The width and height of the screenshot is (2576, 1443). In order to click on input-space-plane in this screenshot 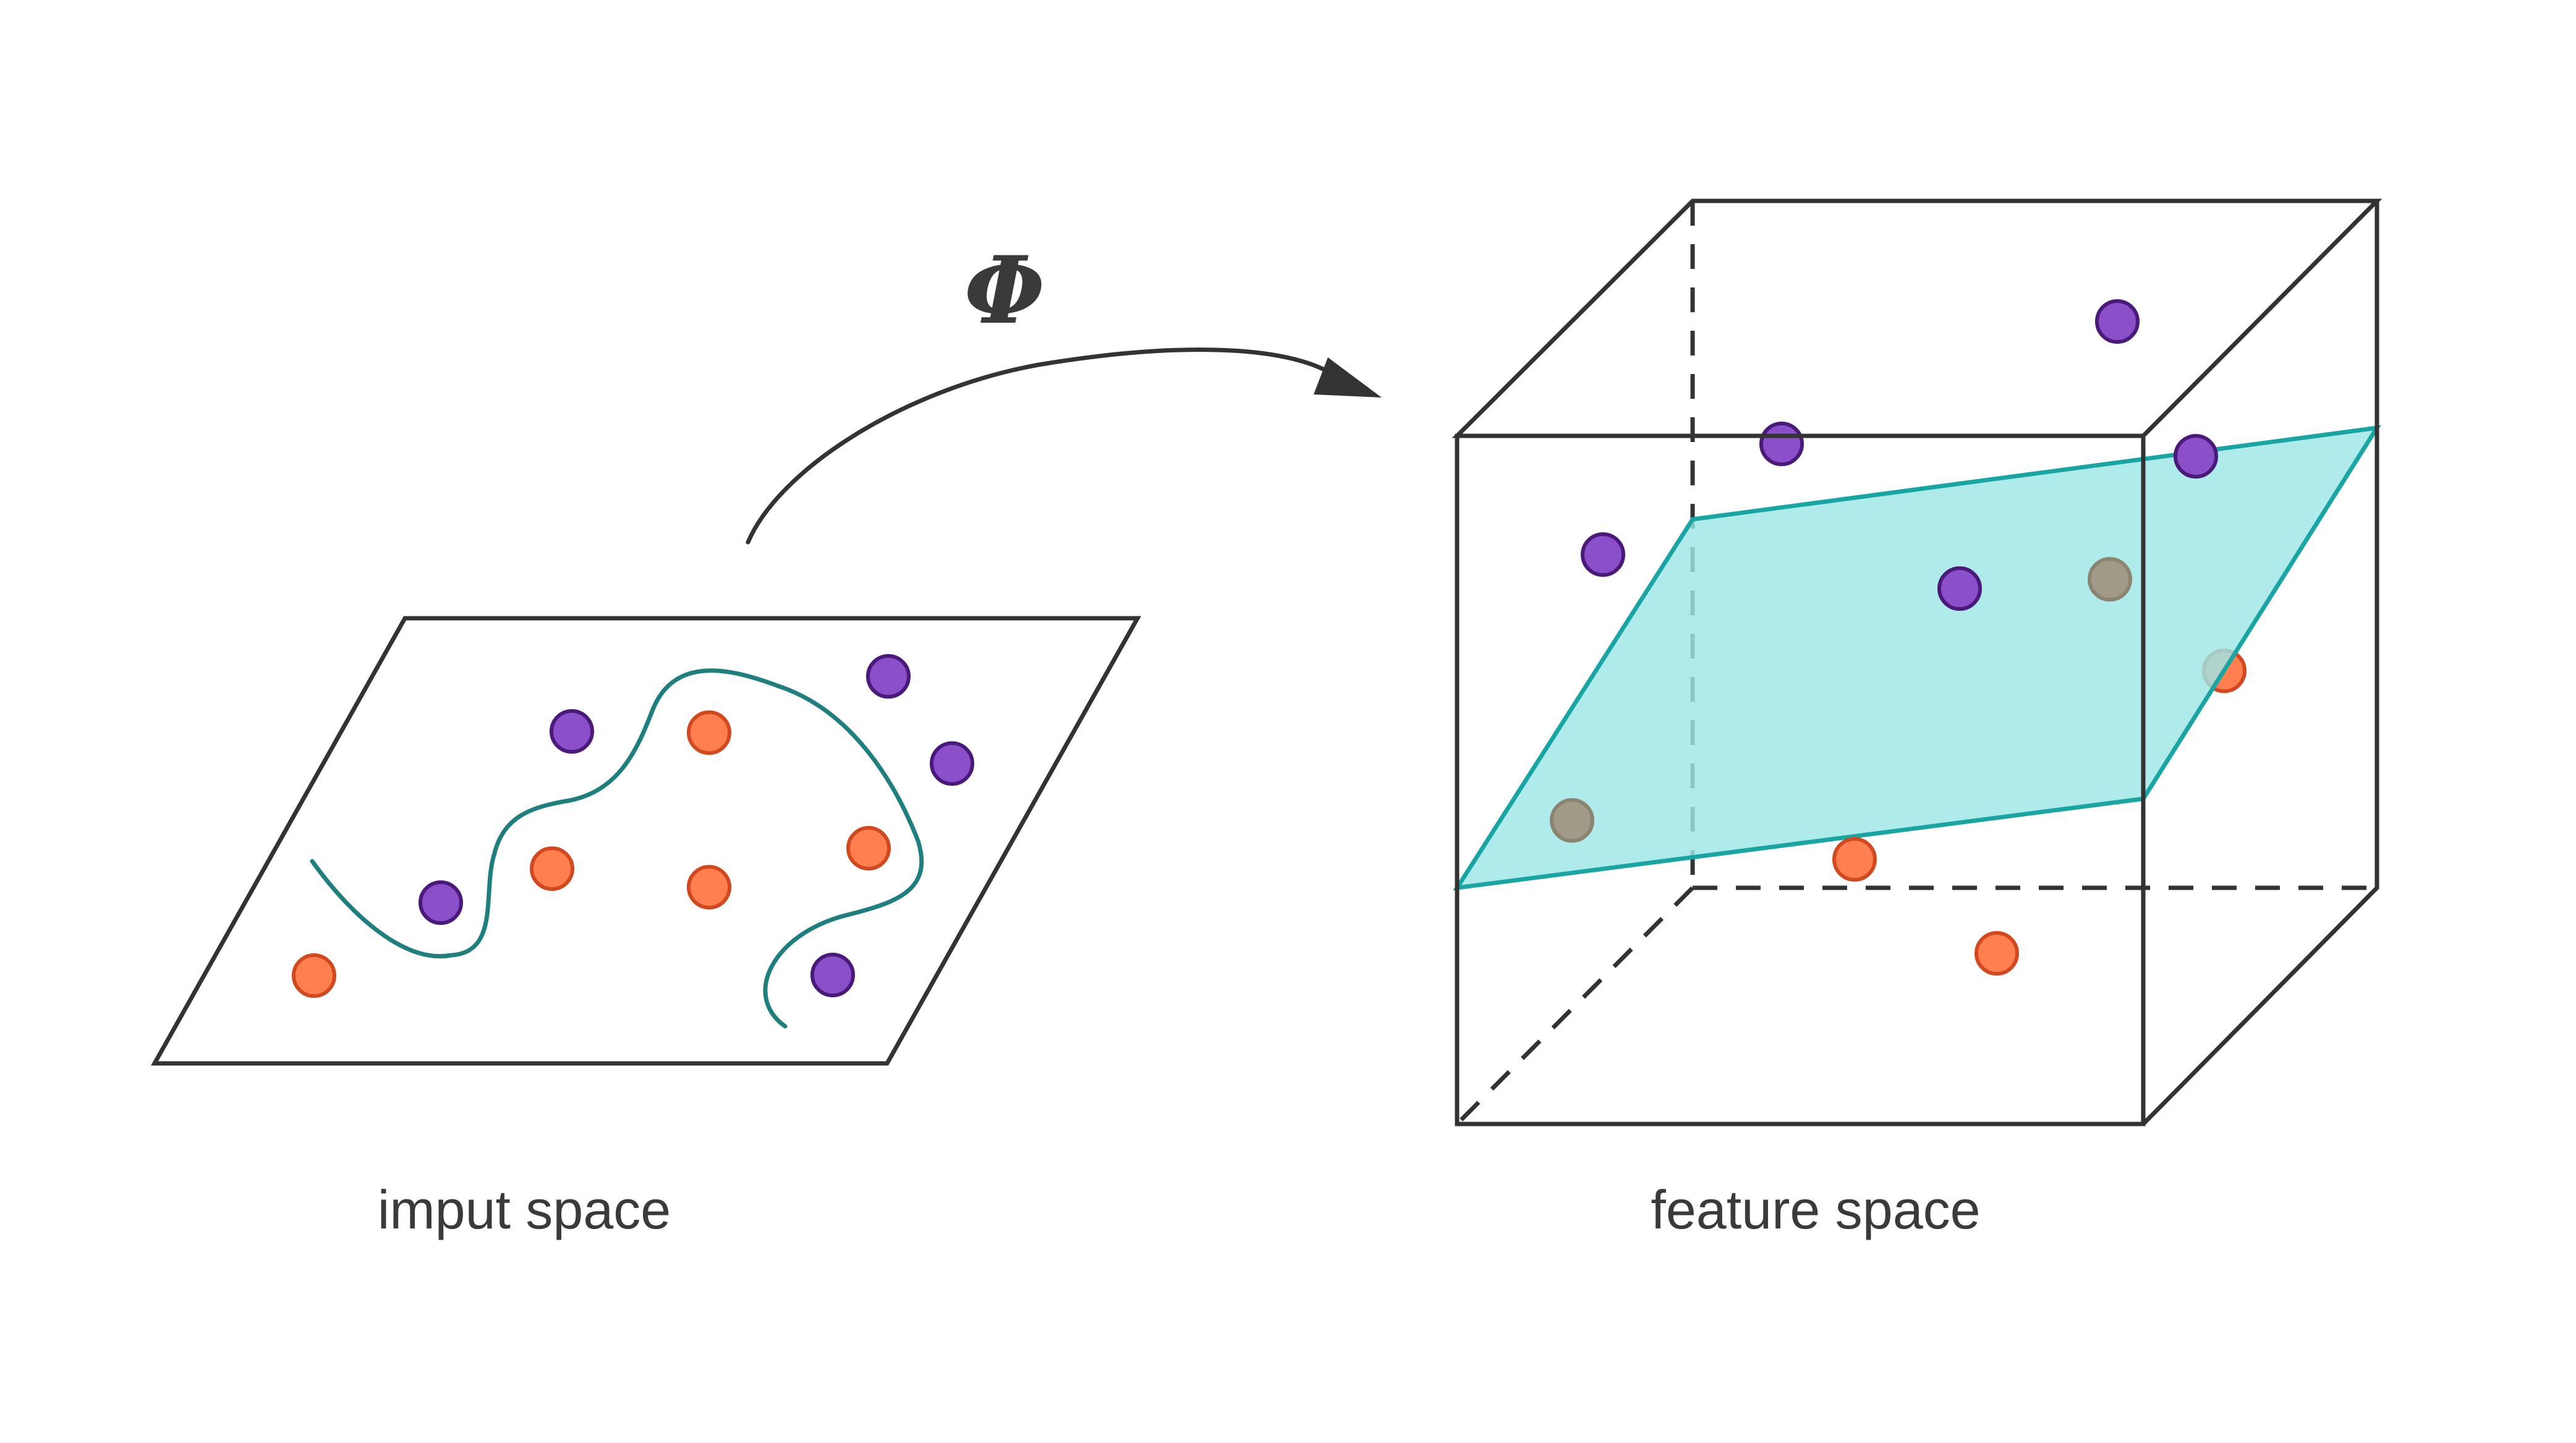, I will do `click(646, 841)`.